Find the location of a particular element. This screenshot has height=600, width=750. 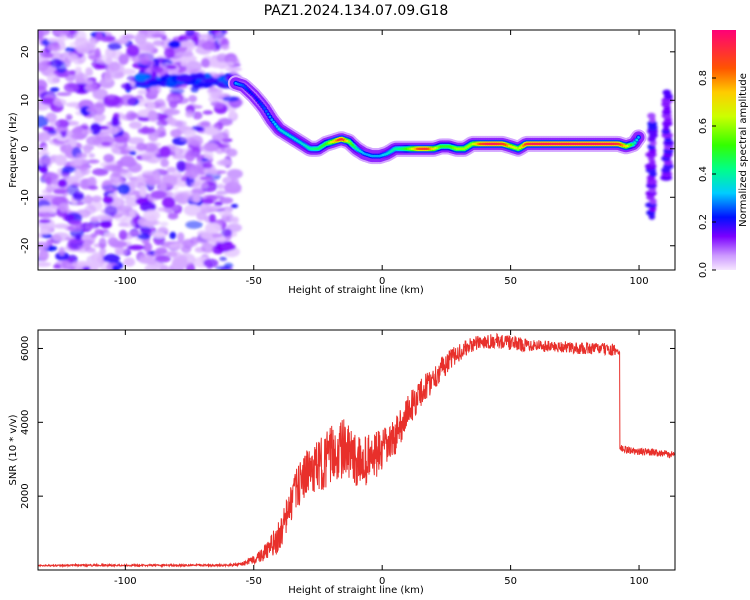

colorbar-ticks: 0.0 0.2 0.4 0.6 0.8 is located at coordinates (707, 174).